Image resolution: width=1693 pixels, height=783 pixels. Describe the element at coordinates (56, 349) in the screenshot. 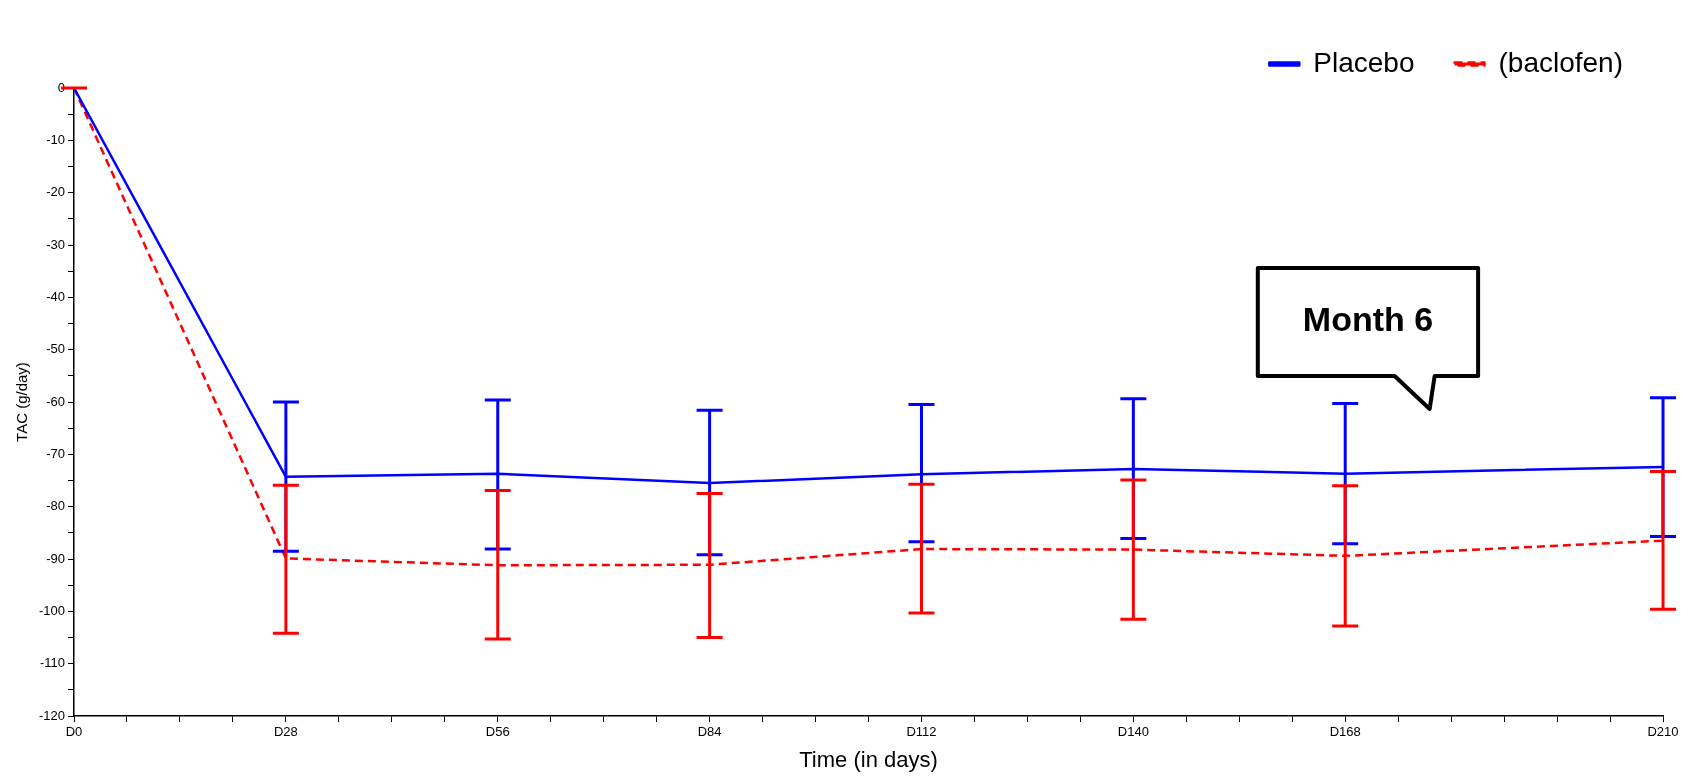

I see `y-tick-label: -50` at that location.